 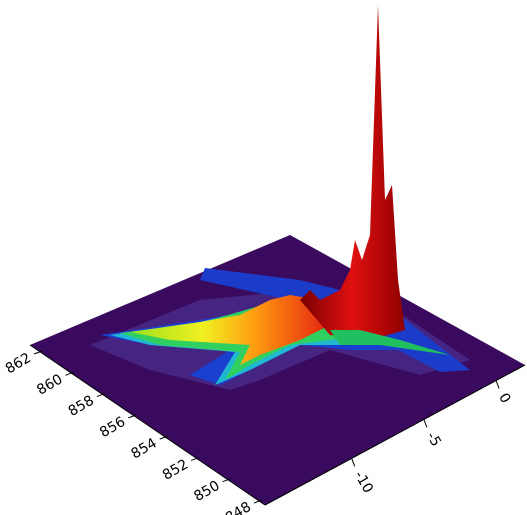 What do you see at coordinates (395, 435) in the screenshot?
I see `x-axis-line` at bounding box center [395, 435].